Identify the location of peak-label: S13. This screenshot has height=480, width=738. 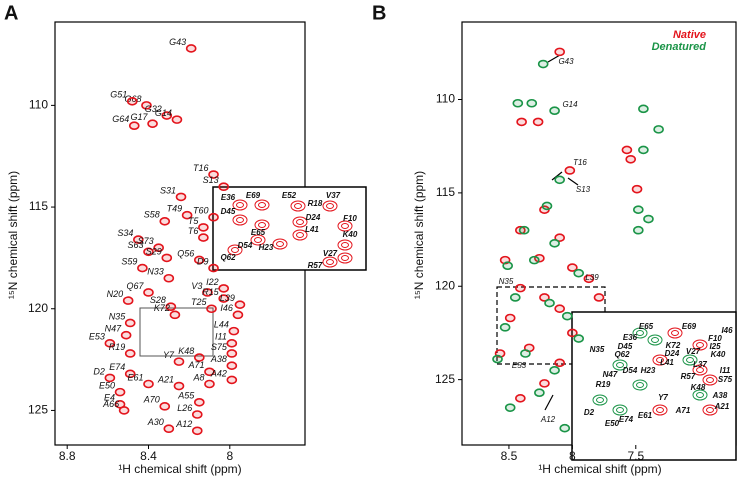
(211, 180).